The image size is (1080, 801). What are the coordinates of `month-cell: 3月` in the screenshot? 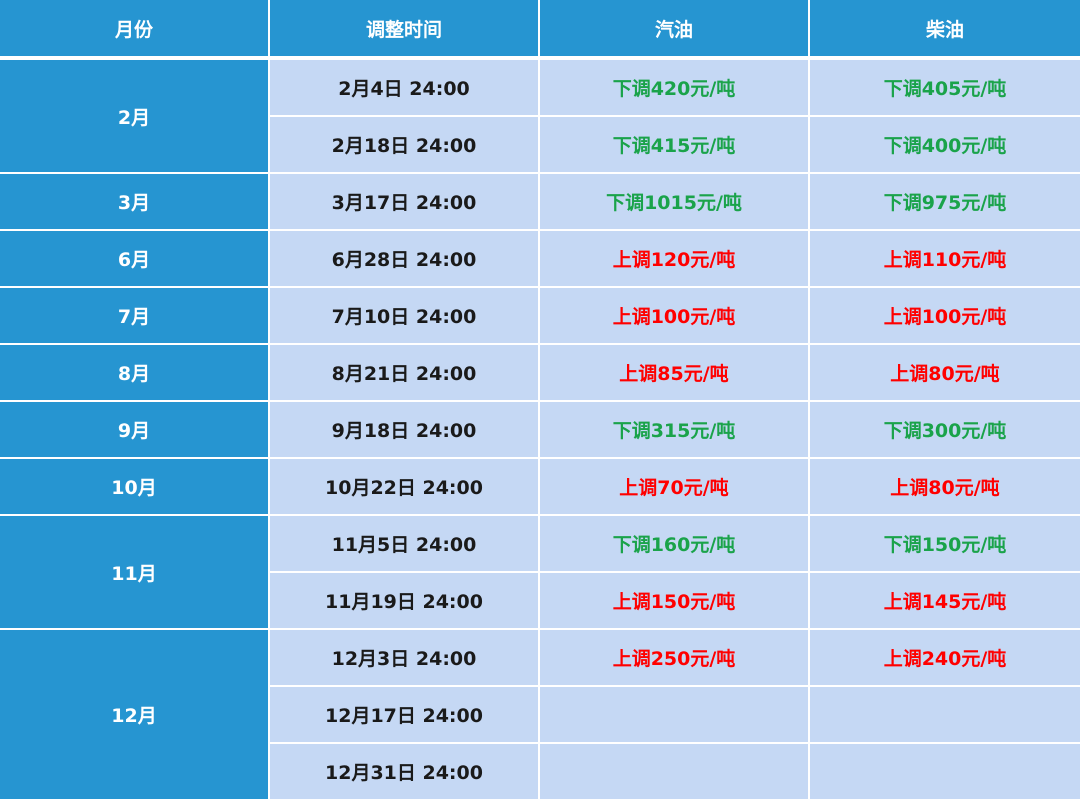 It's located at (135, 202).